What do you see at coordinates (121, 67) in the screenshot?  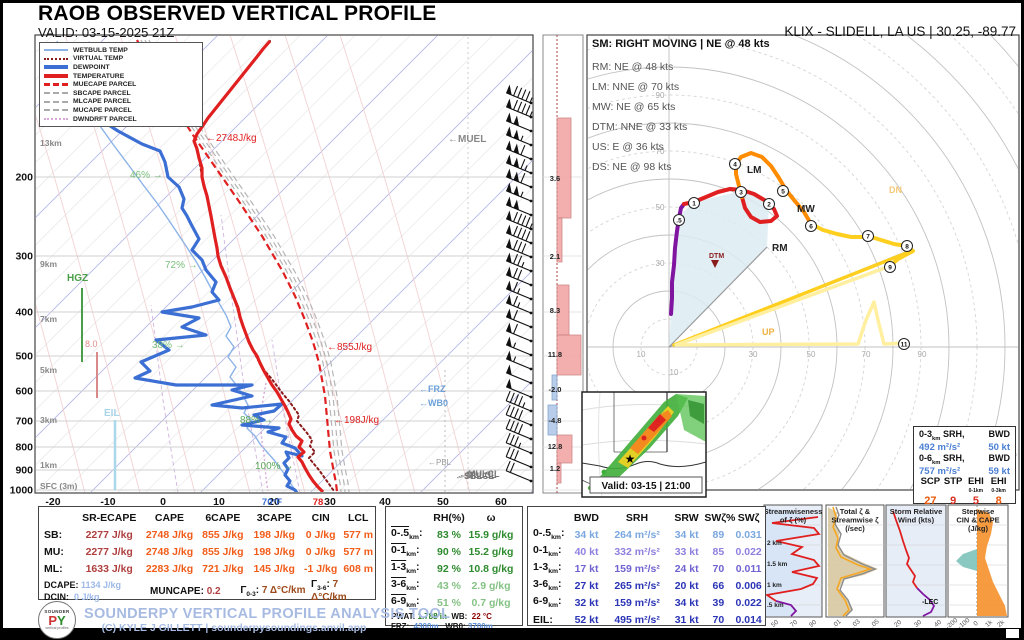 I see `legend-item: DEWPOINT` at bounding box center [121, 67].